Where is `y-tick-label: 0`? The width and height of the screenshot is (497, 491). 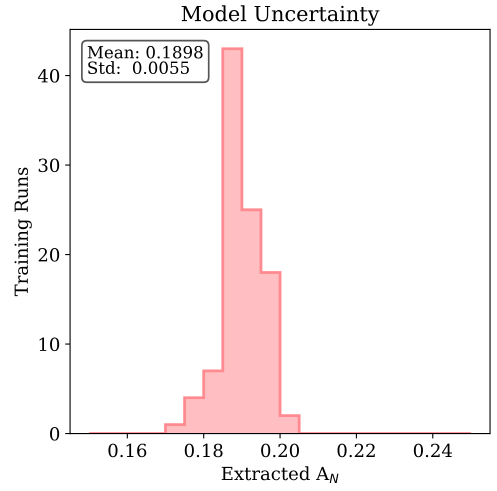
y-tick-label: 0 is located at coordinates (55, 434).